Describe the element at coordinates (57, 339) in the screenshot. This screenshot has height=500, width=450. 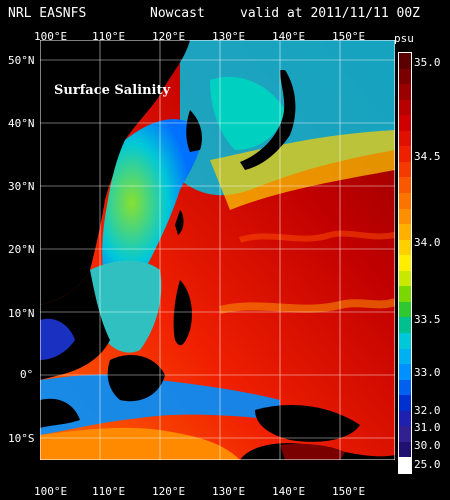
I see `gulf-of-thailand` at that location.